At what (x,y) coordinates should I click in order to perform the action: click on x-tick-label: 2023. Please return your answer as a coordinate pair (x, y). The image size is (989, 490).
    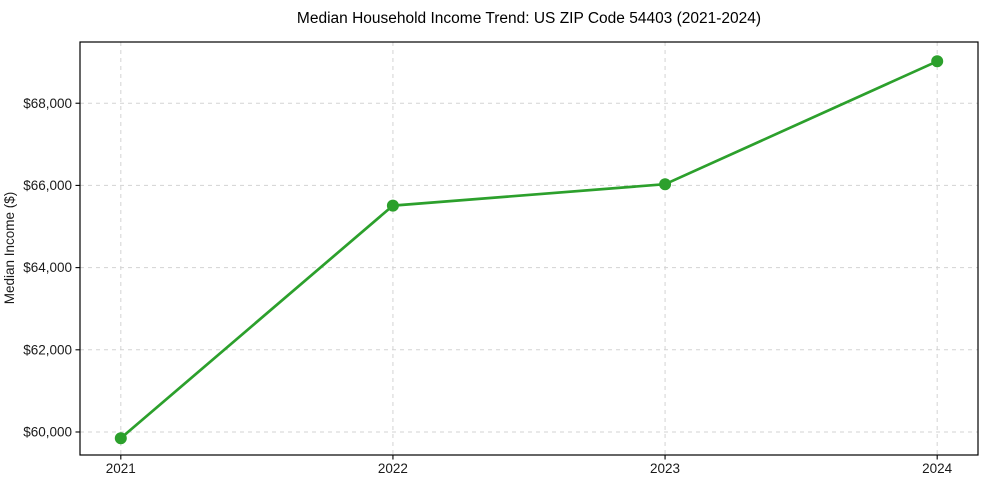
    Looking at the image, I should click on (665, 468).